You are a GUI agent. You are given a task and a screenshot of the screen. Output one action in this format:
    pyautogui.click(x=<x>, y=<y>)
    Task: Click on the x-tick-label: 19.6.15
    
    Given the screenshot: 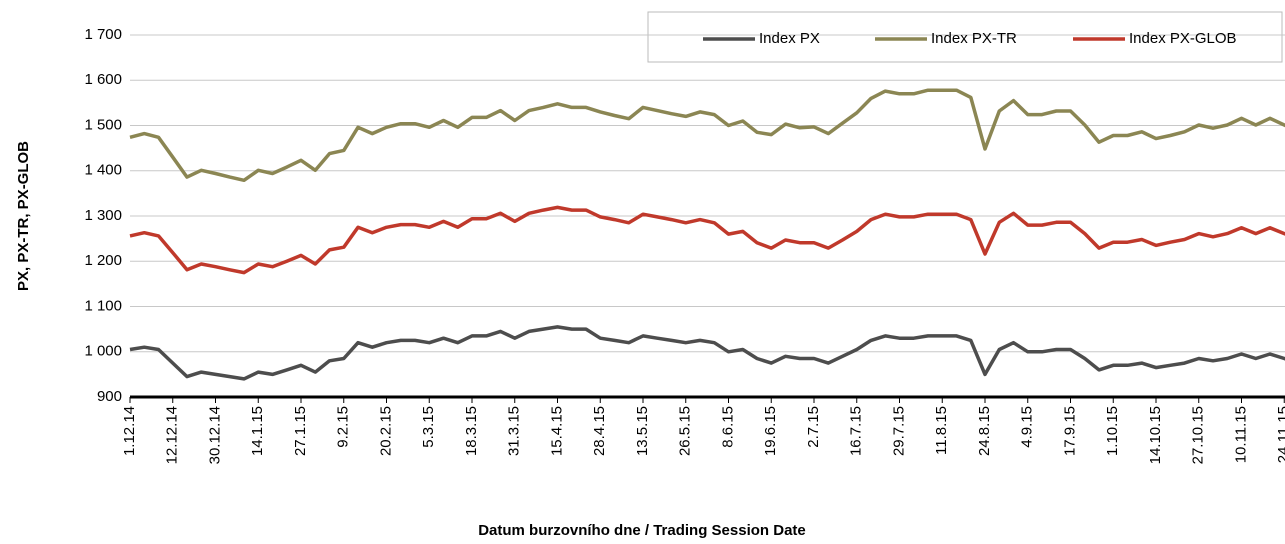 What is the action you would take?
    pyautogui.click(x=770, y=431)
    